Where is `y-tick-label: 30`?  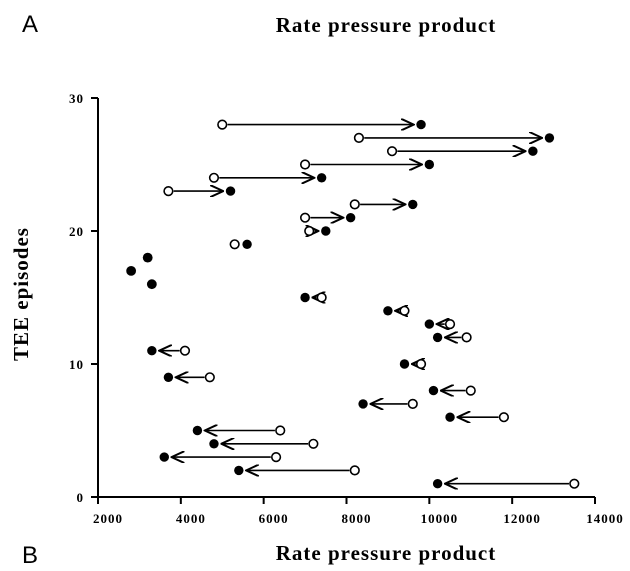
y-tick-label: 30 is located at coordinates (76, 98).